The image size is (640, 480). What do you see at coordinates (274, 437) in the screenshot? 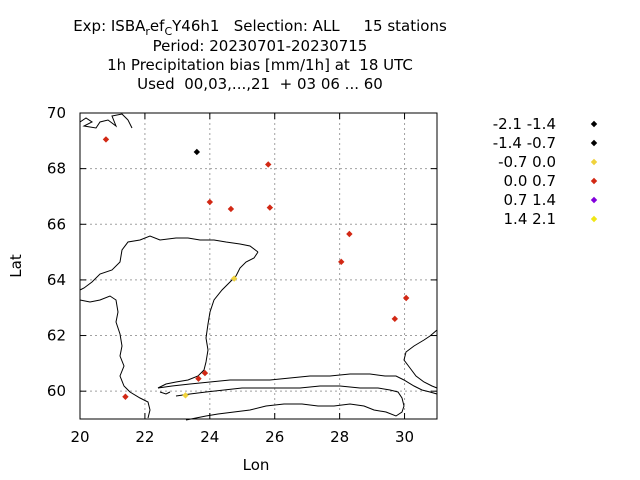
I see `x-tick-label: 26` at bounding box center [274, 437].